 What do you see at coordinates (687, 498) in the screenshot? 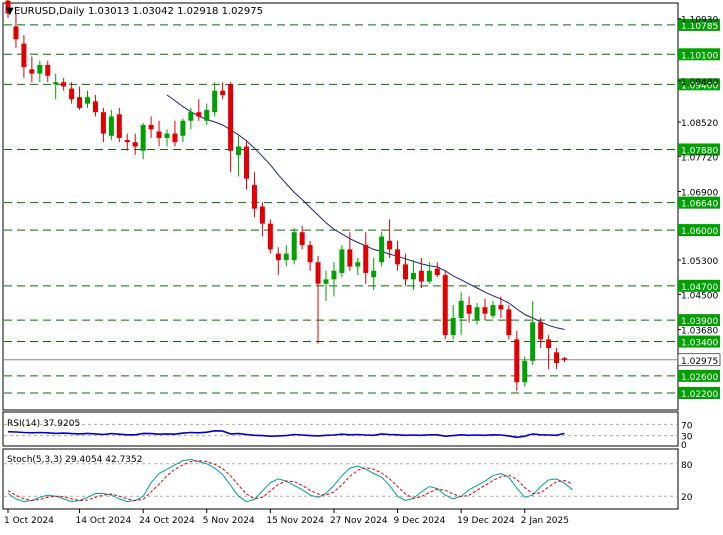
I see `stoch-tick-label-1: 20` at bounding box center [687, 498].